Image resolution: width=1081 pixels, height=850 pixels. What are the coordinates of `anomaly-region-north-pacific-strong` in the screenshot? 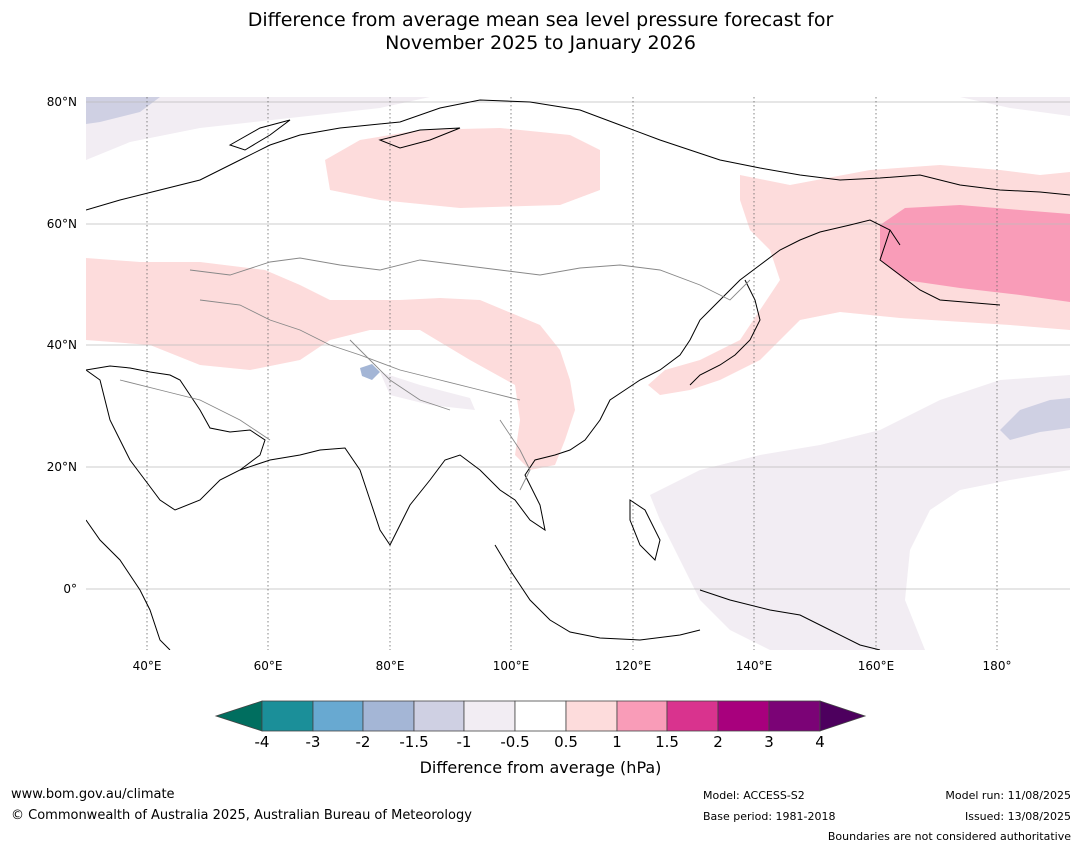 It's located at (975, 253).